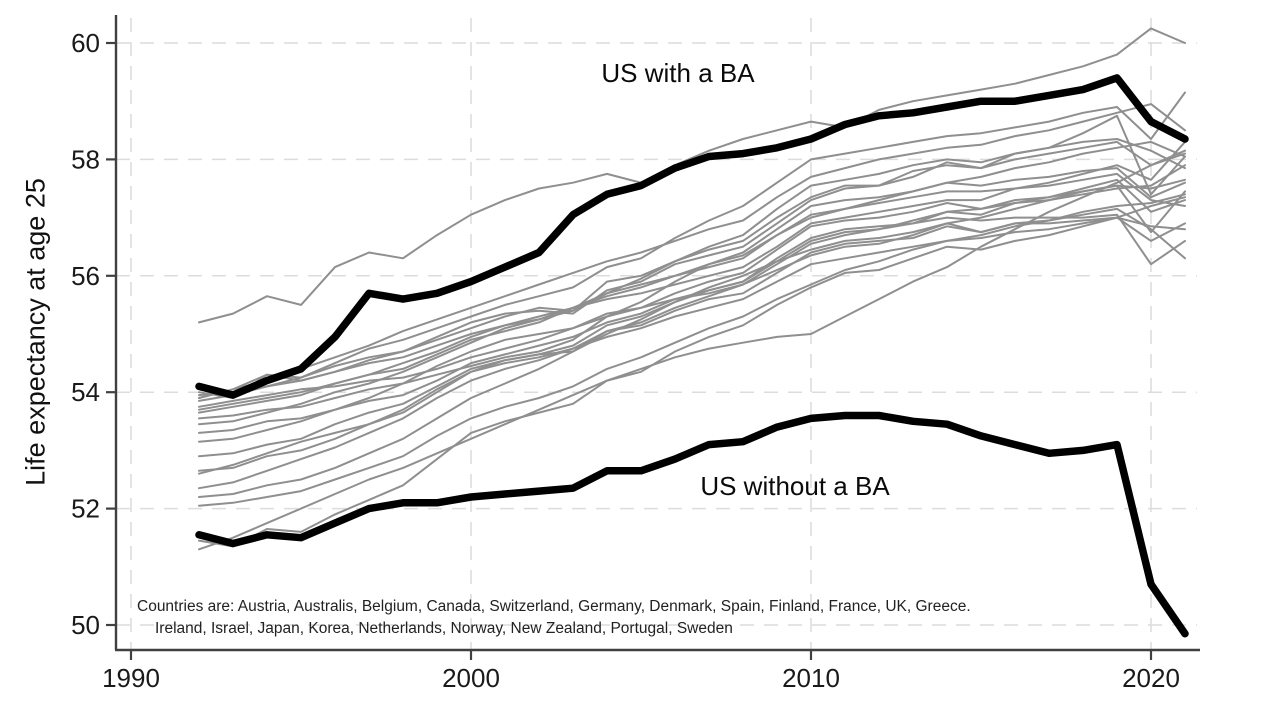 The height and width of the screenshot is (710, 1280). Describe the element at coordinates (35, 332) in the screenshot. I see `y-axis-title: Life expectancy at age 25` at that location.